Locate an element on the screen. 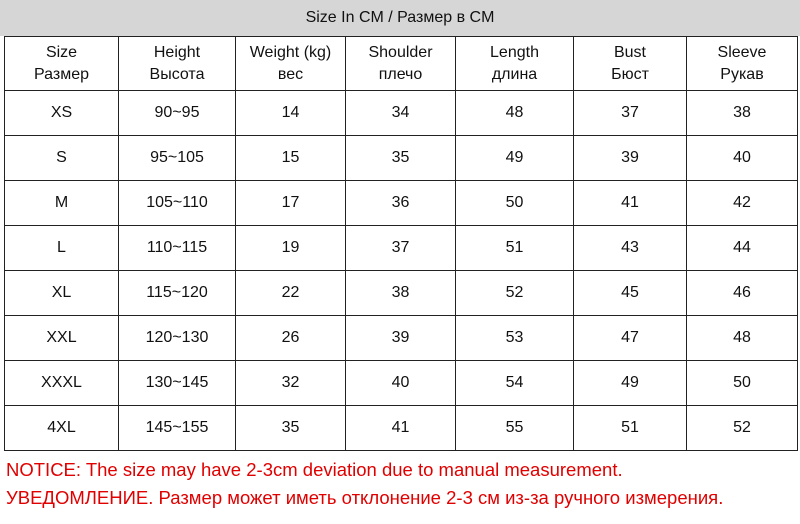 This screenshot has width=800, height=524. data-row: S 95~105 15 35 49 39 40 is located at coordinates (401, 158).